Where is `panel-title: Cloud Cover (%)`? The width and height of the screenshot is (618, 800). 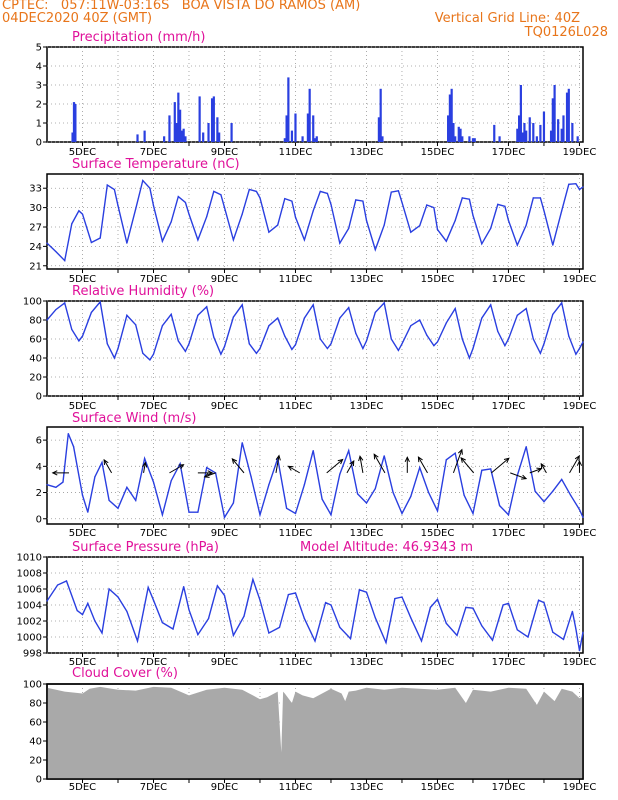 panel-title: Cloud Cover (%) is located at coordinates (125, 673).